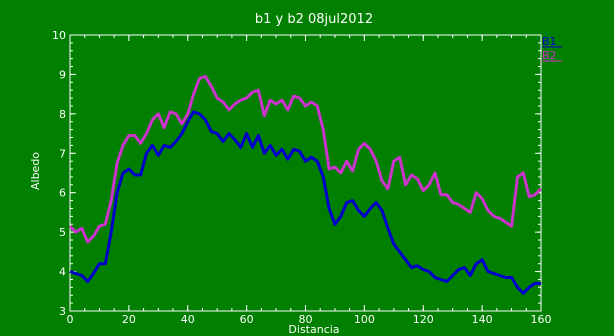  I want to click on x-tick-label: 100, so click(364, 319).